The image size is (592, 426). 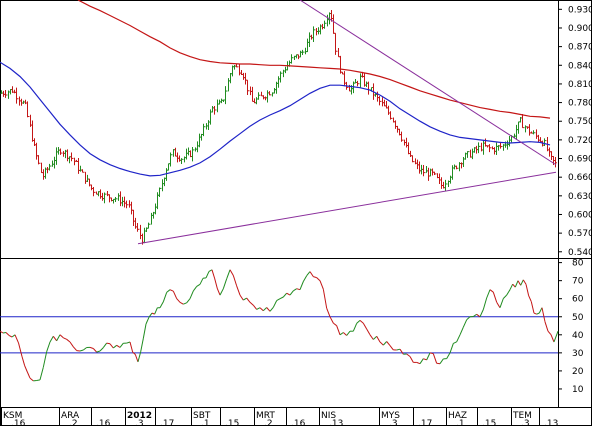 I want to click on osc-y-tick-label: 10, so click(x=578, y=390).